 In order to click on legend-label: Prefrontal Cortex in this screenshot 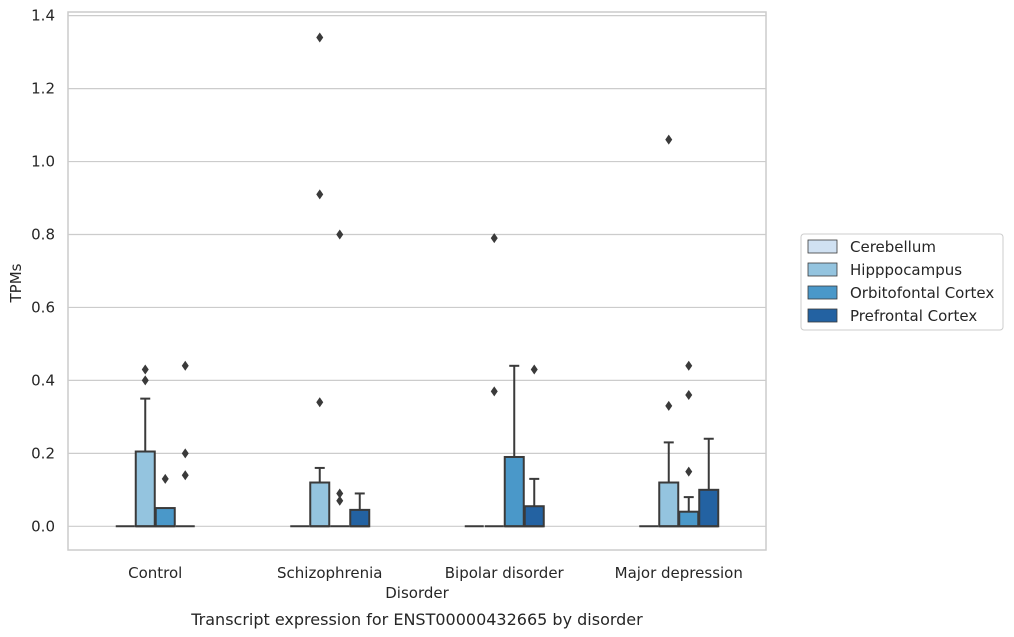, I will do `click(913, 316)`.